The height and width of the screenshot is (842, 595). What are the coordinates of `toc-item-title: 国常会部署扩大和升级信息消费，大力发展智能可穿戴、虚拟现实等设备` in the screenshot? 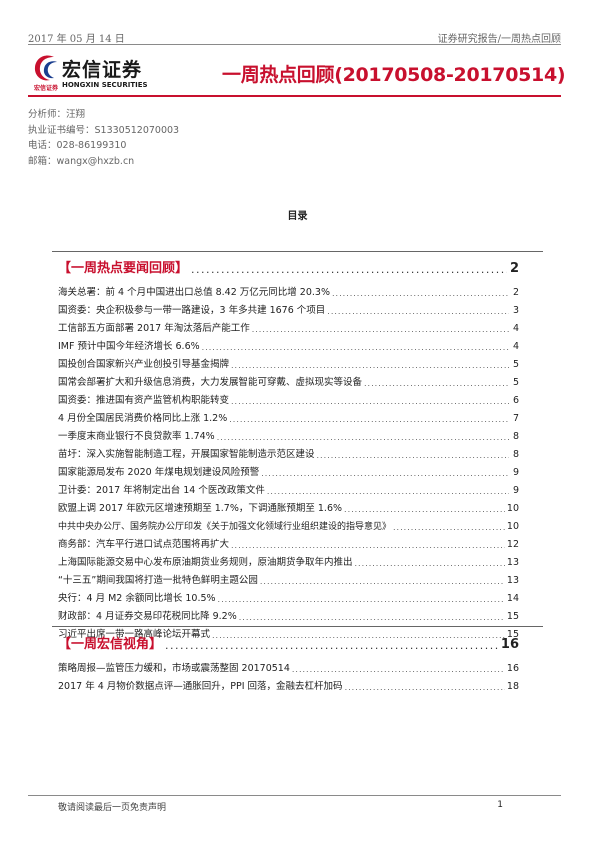 It's located at (210, 382).